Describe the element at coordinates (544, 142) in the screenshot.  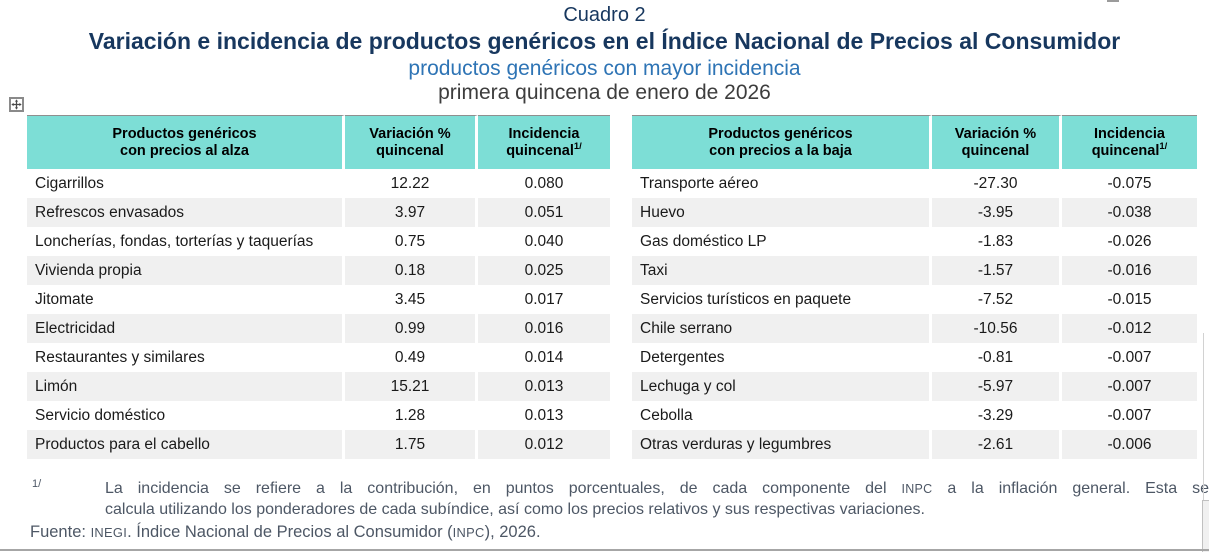
I see `header-incidence-up: Incidencia quincenal1/` at that location.